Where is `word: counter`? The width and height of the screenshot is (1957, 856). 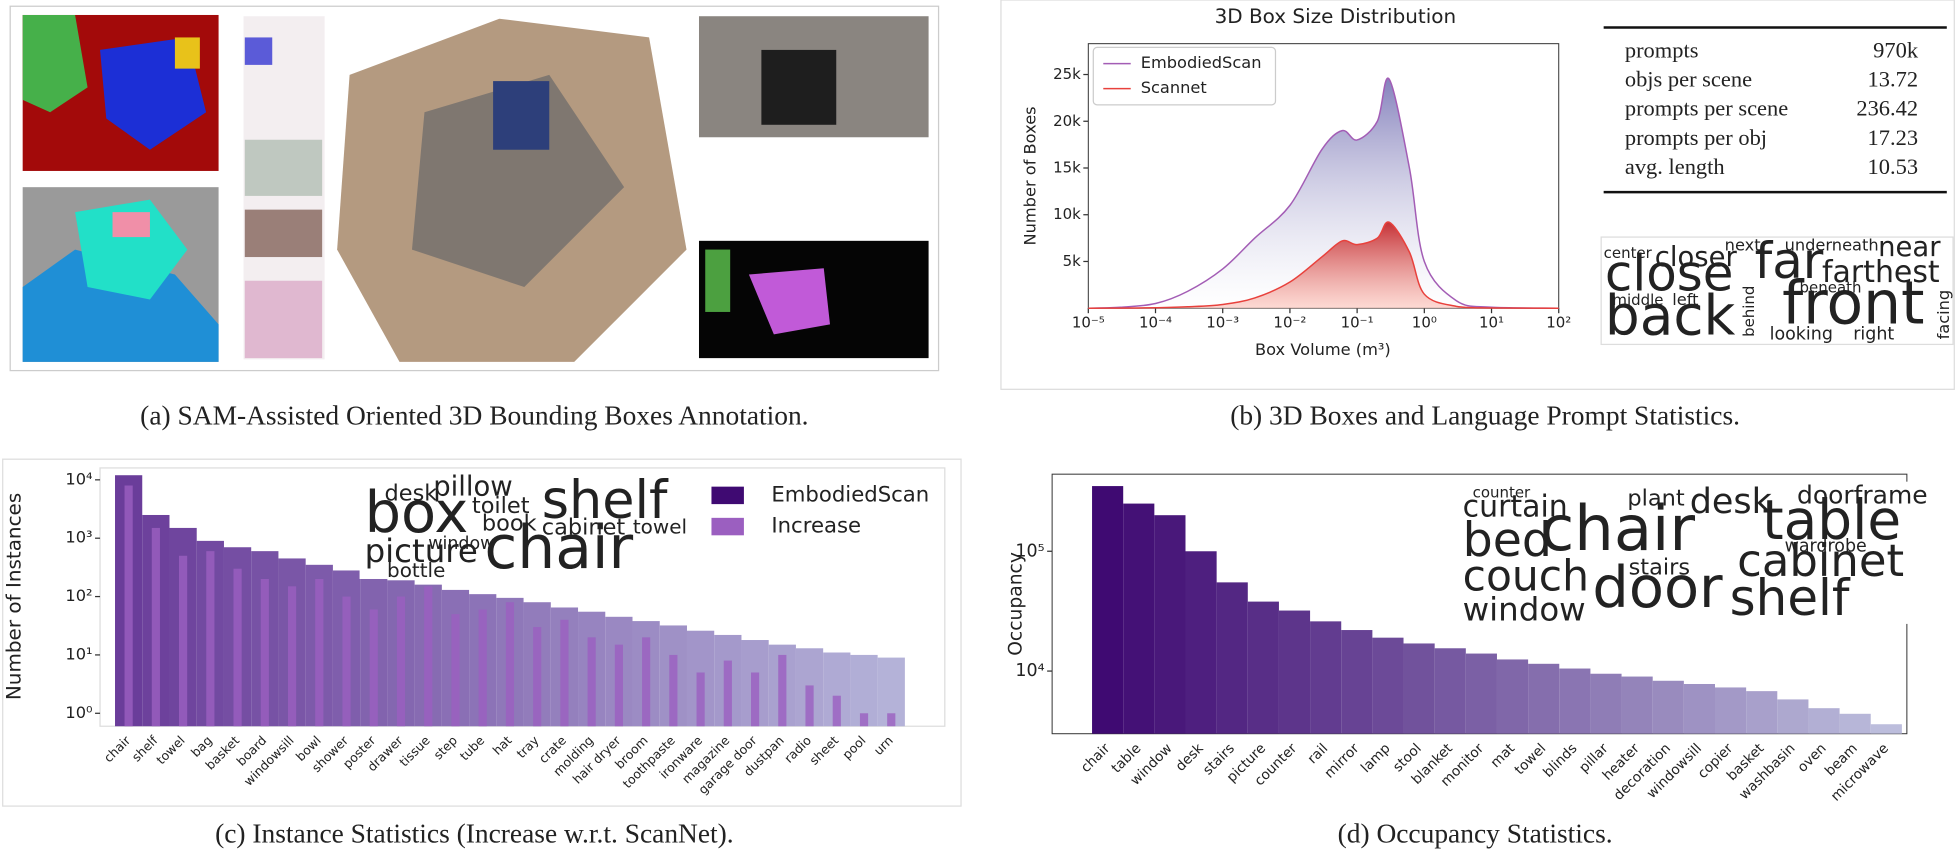 word: counter is located at coordinates (1502, 492).